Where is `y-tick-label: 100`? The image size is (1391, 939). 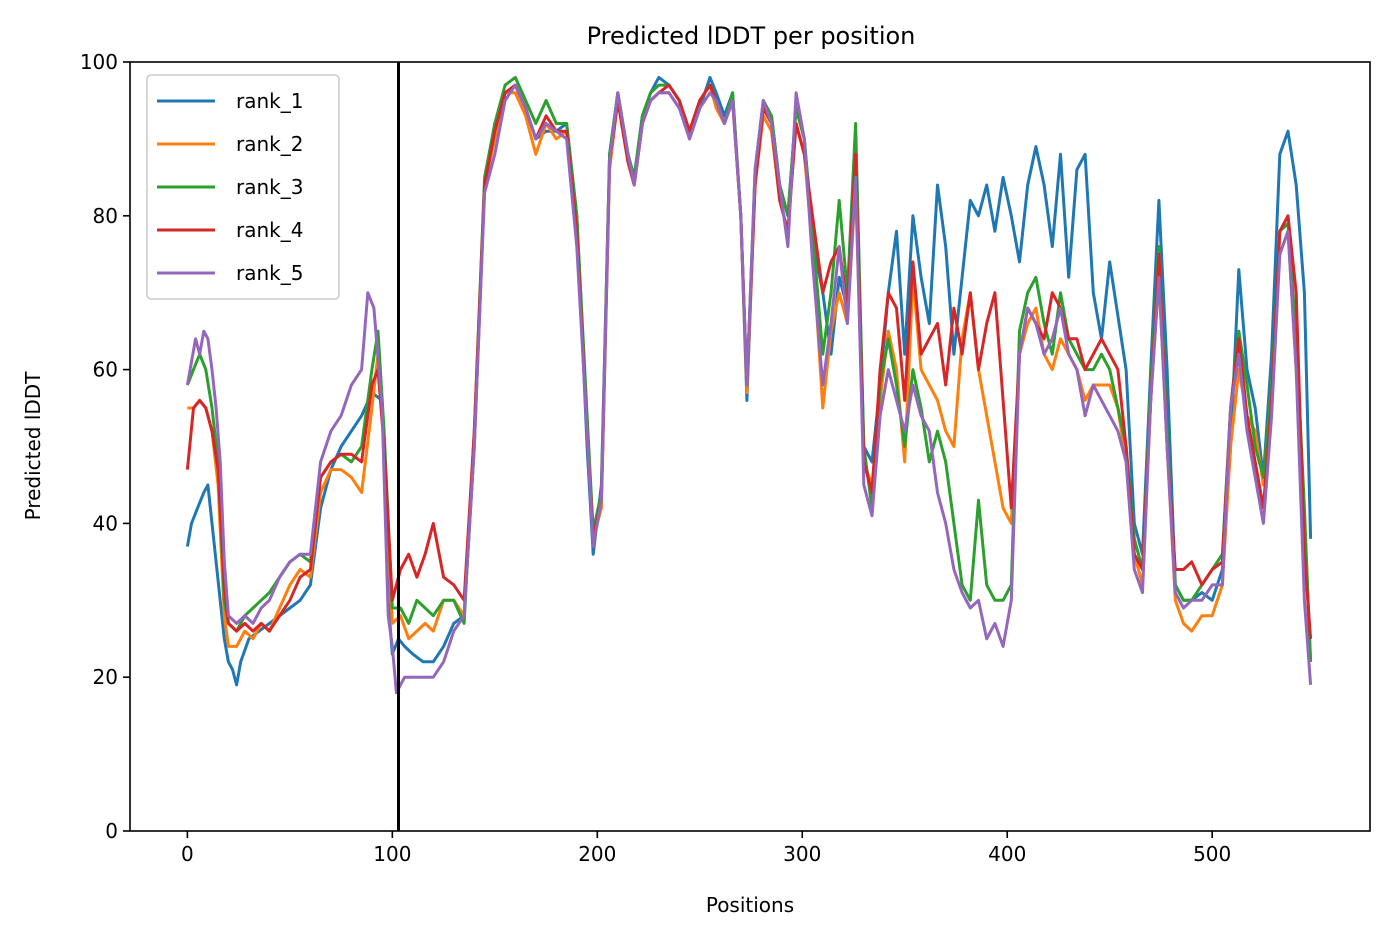
y-tick-label: 100 is located at coordinates (99, 62).